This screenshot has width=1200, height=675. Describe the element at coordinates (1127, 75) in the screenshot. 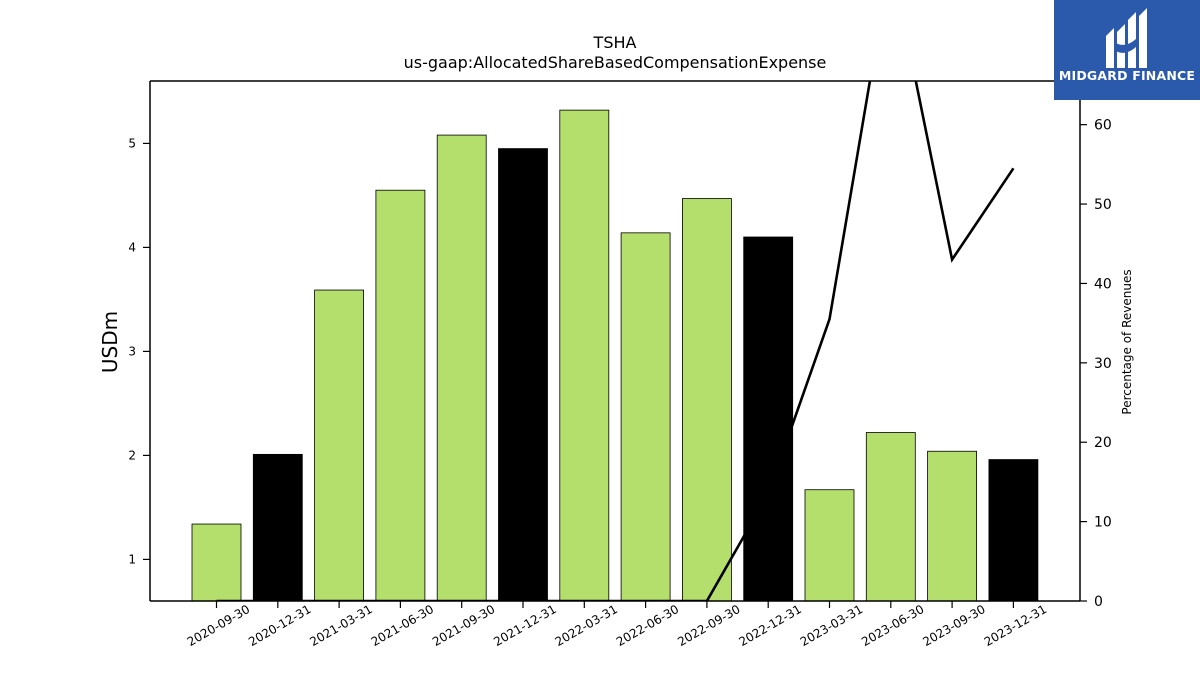

I see `logo-text: MIDGARD FINANCE` at that location.